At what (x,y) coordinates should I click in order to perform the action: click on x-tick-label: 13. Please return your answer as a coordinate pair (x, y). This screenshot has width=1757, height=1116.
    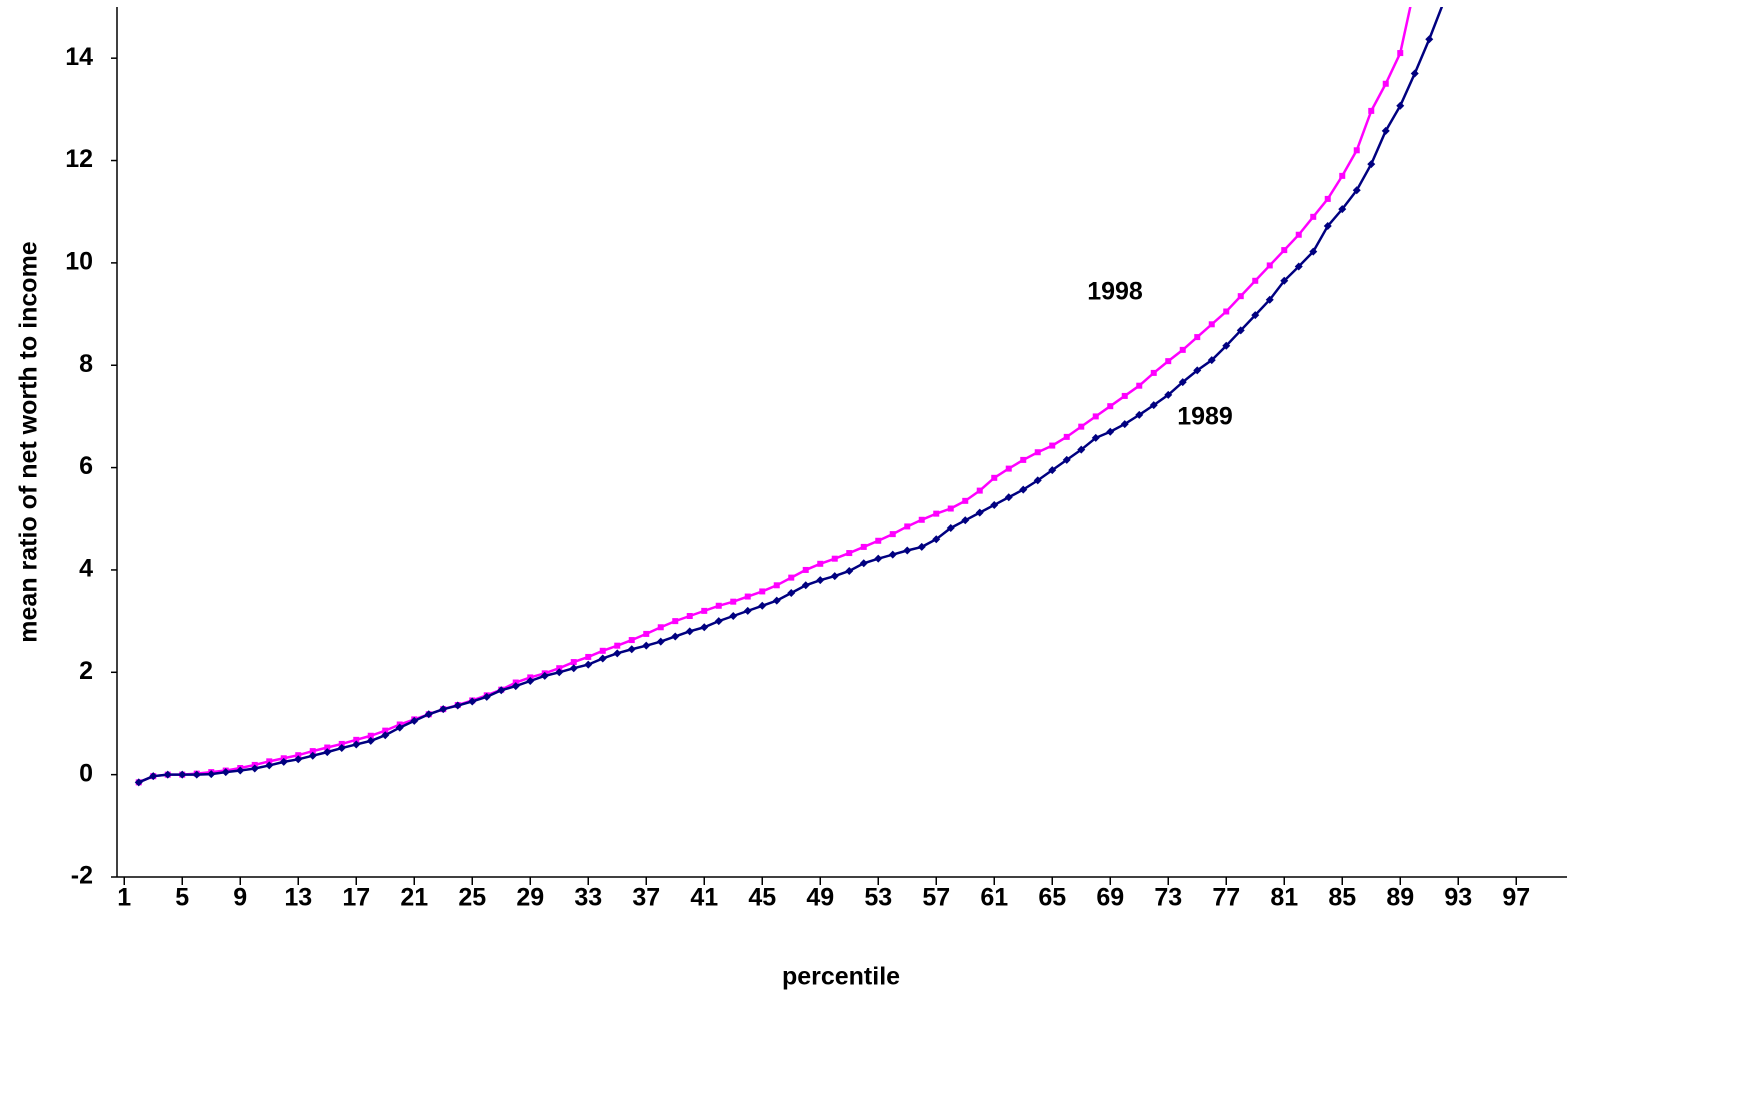
    Looking at the image, I should click on (298, 898).